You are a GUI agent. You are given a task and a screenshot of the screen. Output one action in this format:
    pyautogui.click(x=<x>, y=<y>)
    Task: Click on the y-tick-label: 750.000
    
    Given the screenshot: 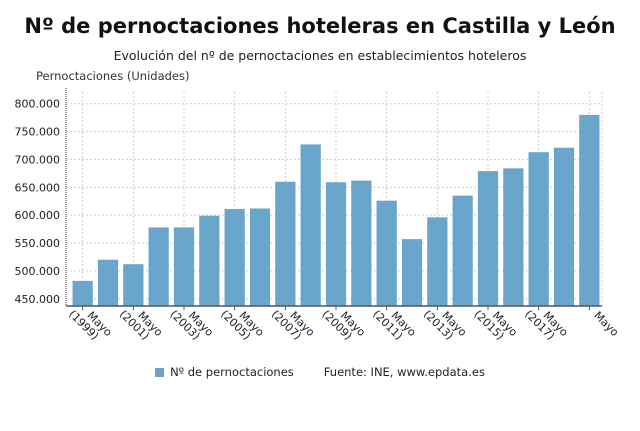 What is the action you would take?
    pyautogui.click(x=38, y=132)
    